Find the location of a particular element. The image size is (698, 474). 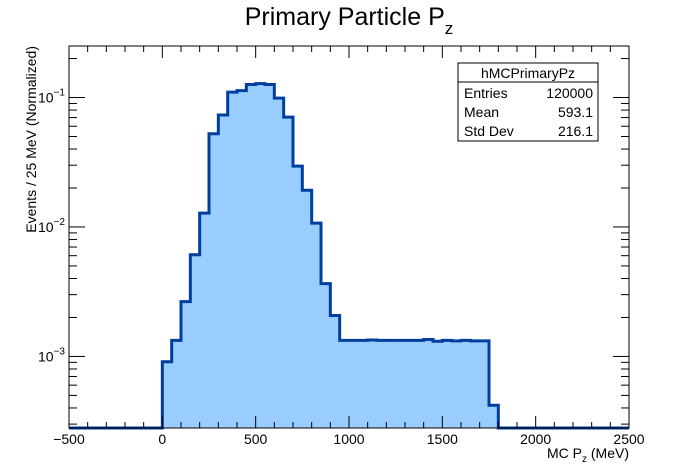

x-axis-title: MC Pz (MeV) is located at coordinates (588, 455).